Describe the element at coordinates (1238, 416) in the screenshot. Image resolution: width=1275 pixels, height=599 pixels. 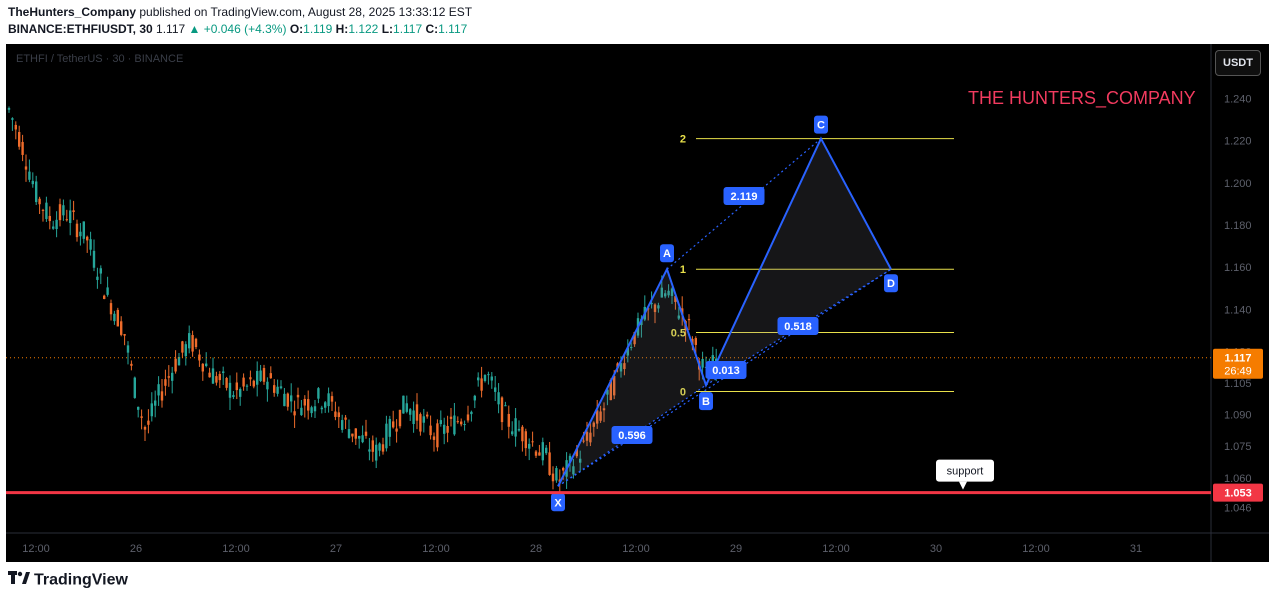
I see `y-tick-label: 1.090` at that location.